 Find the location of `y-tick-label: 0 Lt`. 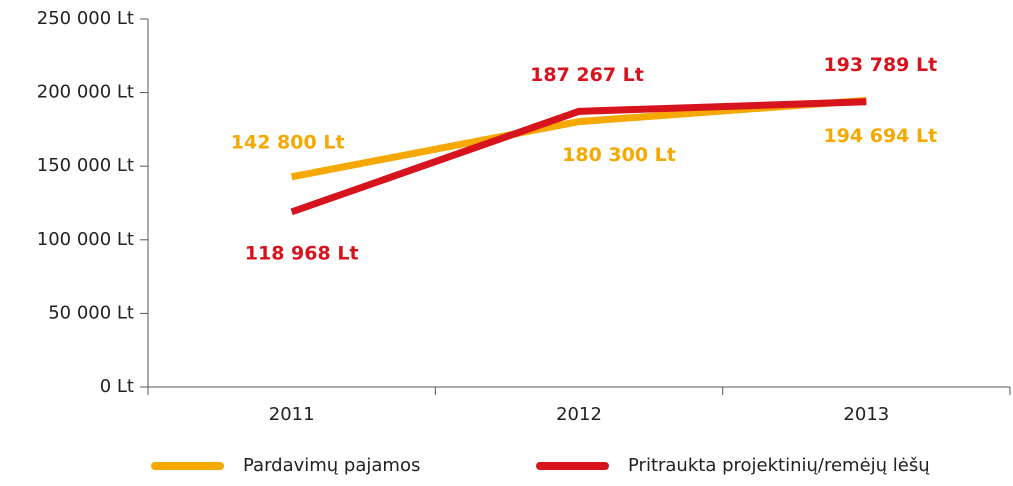

y-tick-label: 0 Lt is located at coordinates (117, 386).